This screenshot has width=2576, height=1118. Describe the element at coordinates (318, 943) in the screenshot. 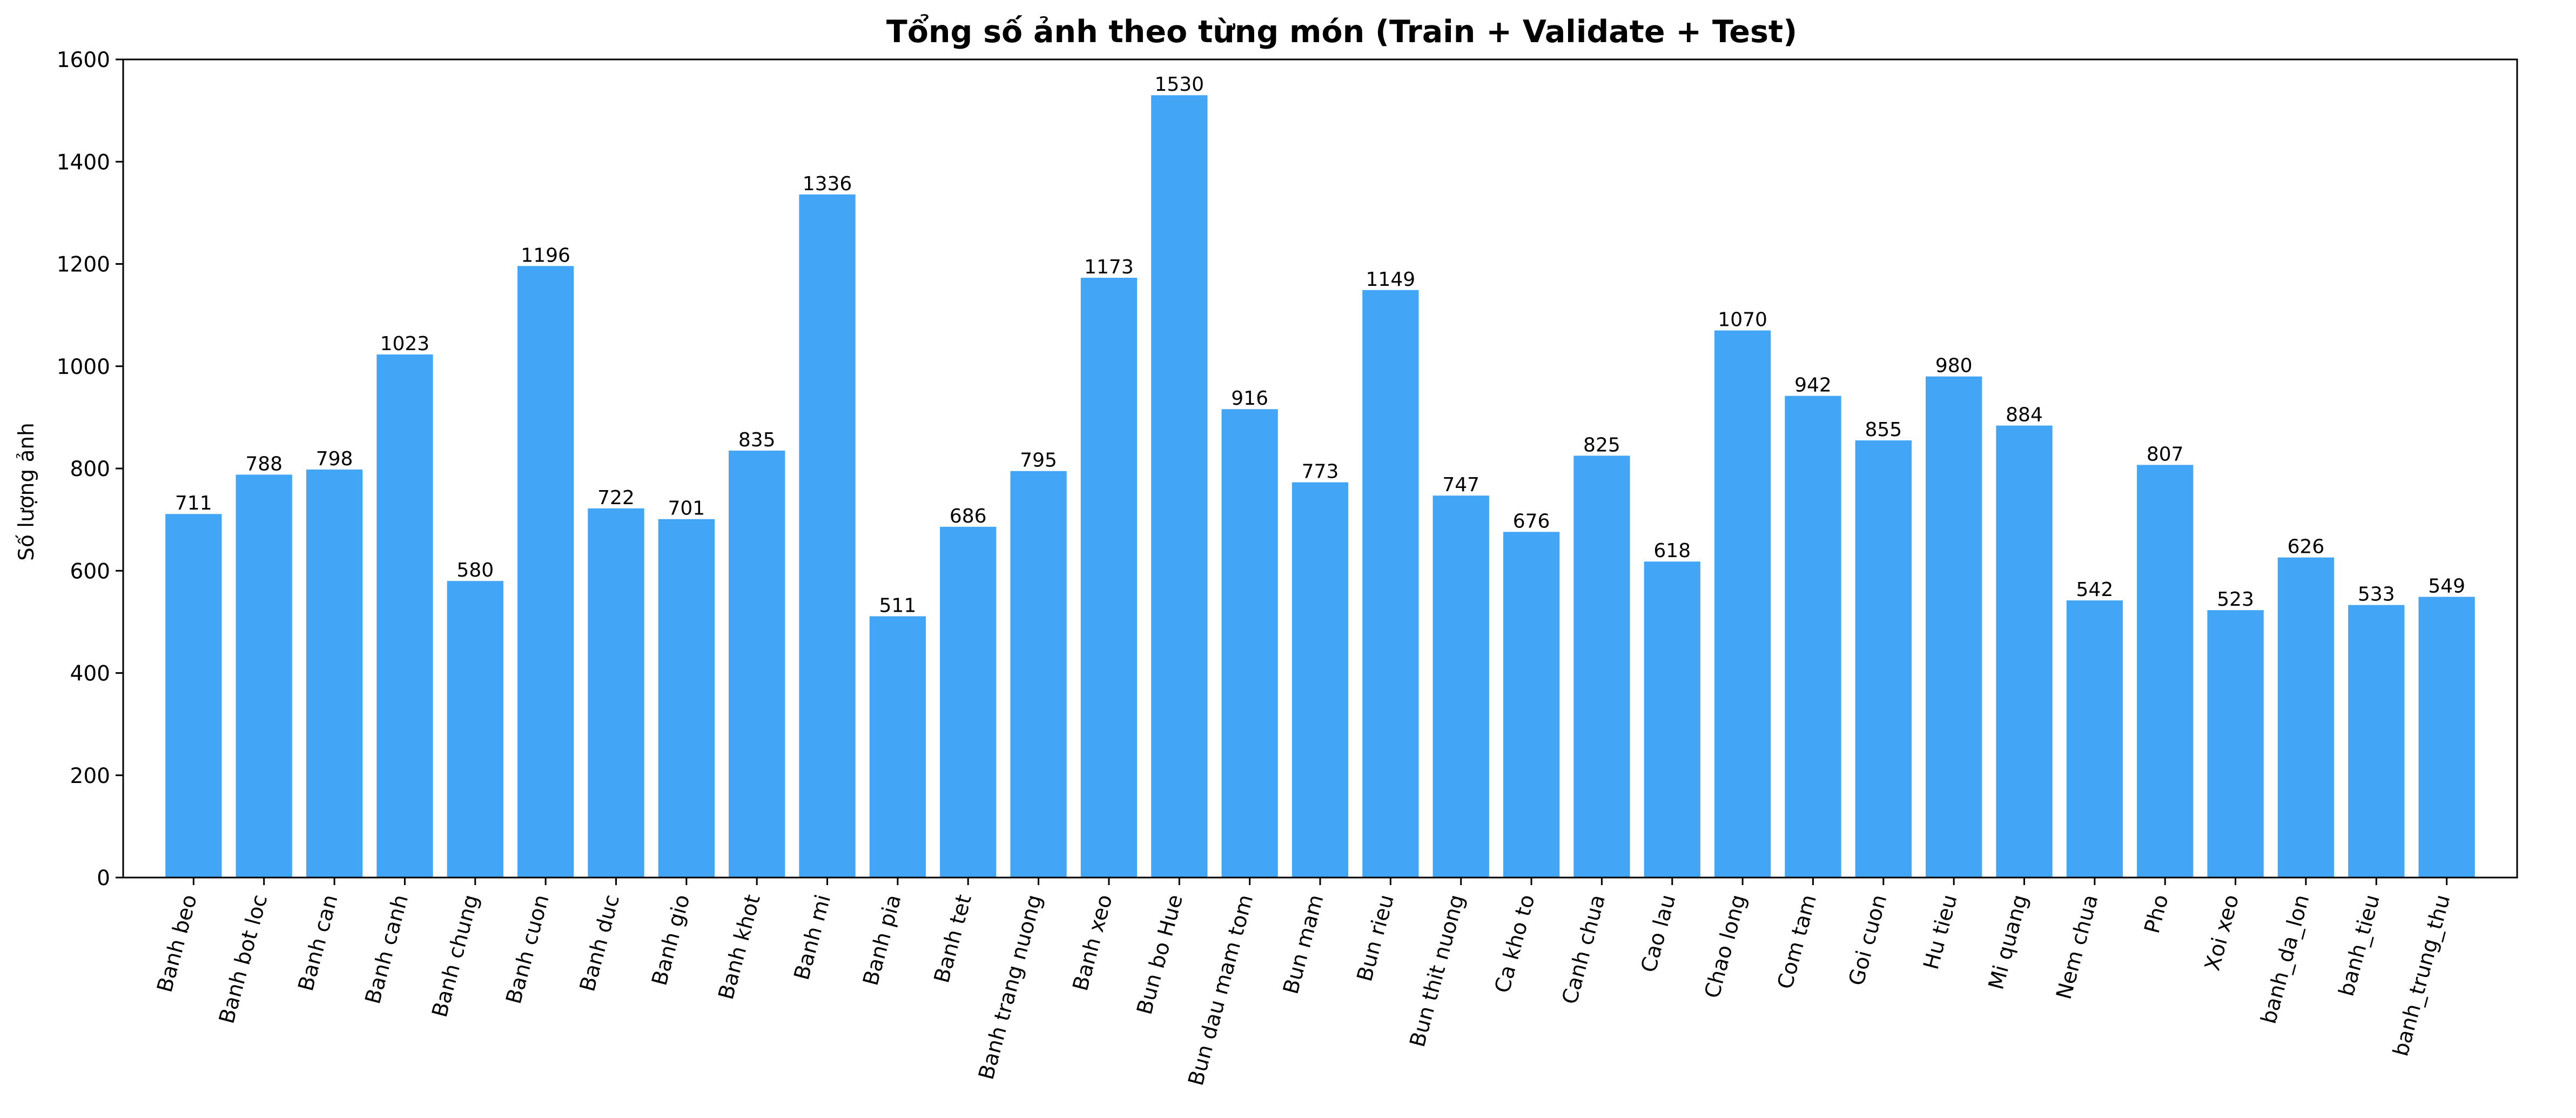

I see `x-tick-label: Banh can` at that location.